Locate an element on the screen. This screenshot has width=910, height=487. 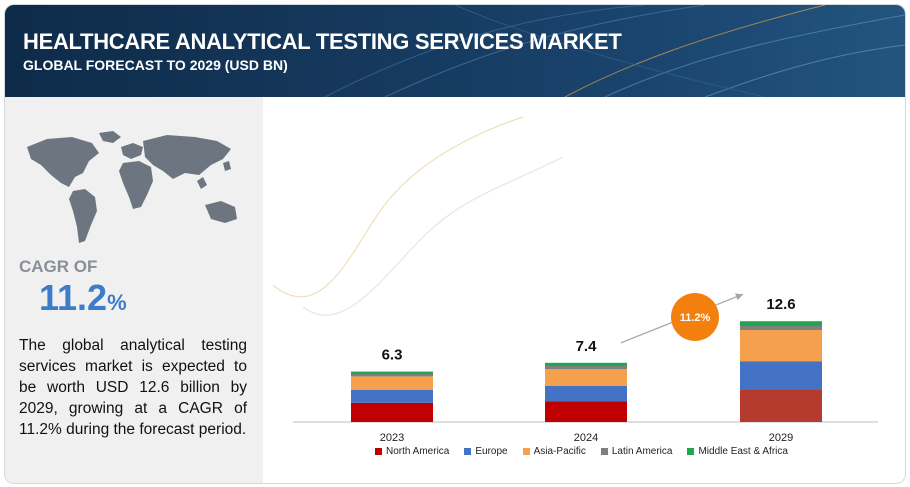
bar-segment-2029-asia-pacific is located at coordinates (781, 346).